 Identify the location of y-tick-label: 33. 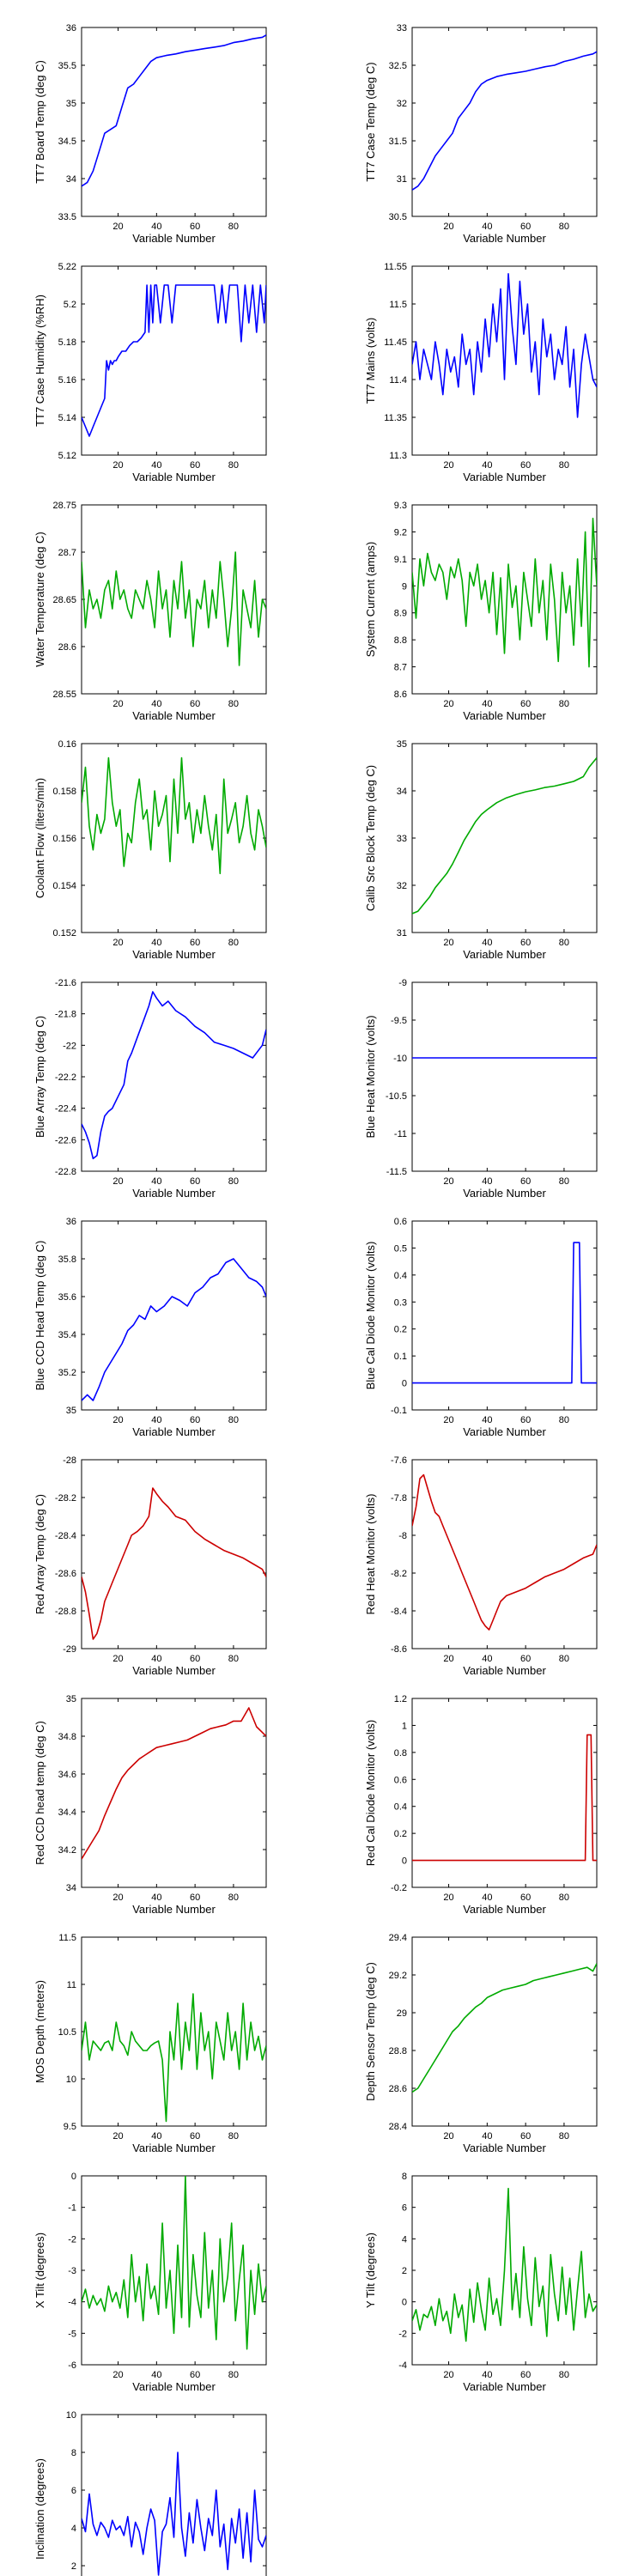
(402, 839).